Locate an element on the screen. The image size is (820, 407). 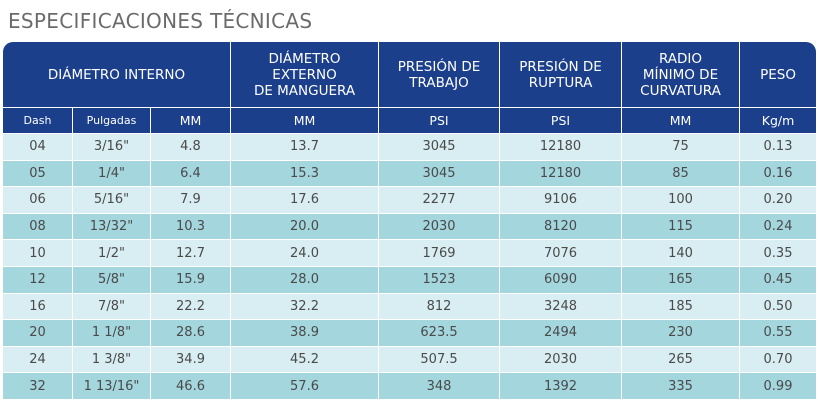
cell-mm-radio: 140 is located at coordinates (681, 252).